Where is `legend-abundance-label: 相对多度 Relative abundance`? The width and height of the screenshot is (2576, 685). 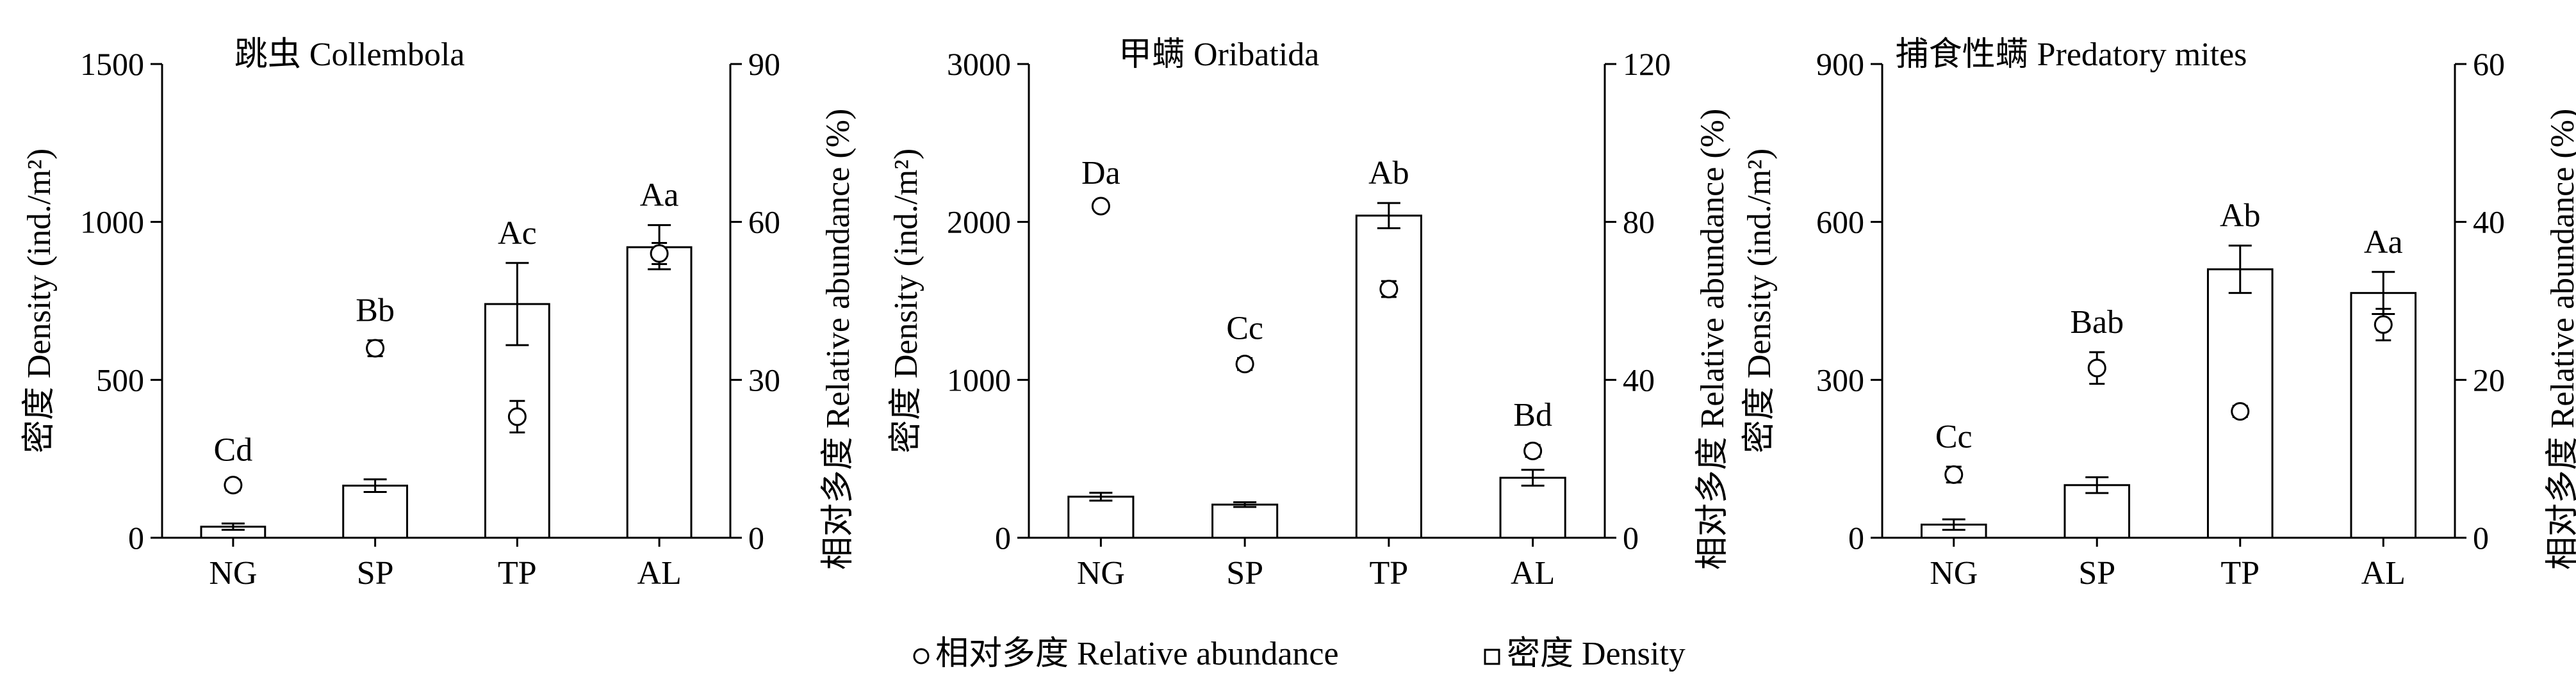 legend-abundance-label: 相对多度 Relative abundance is located at coordinates (1137, 654).